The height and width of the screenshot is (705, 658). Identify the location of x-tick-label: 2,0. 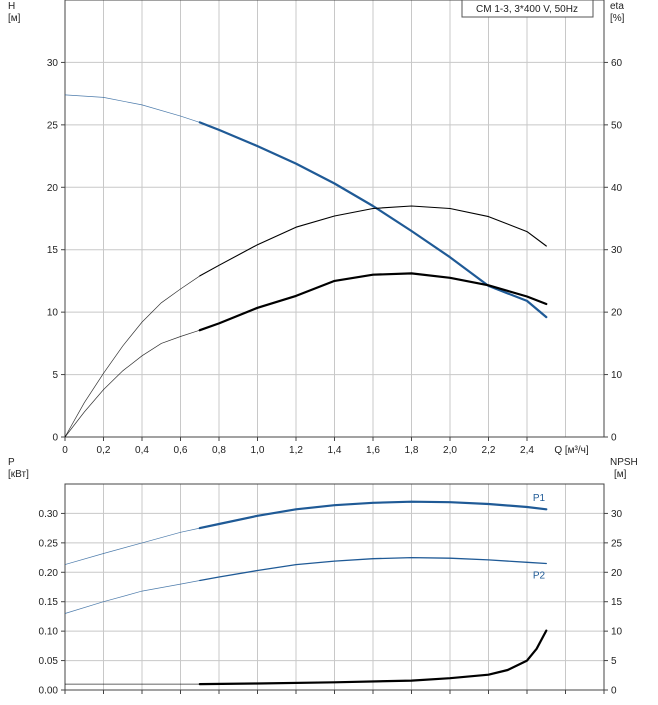
(450, 450).